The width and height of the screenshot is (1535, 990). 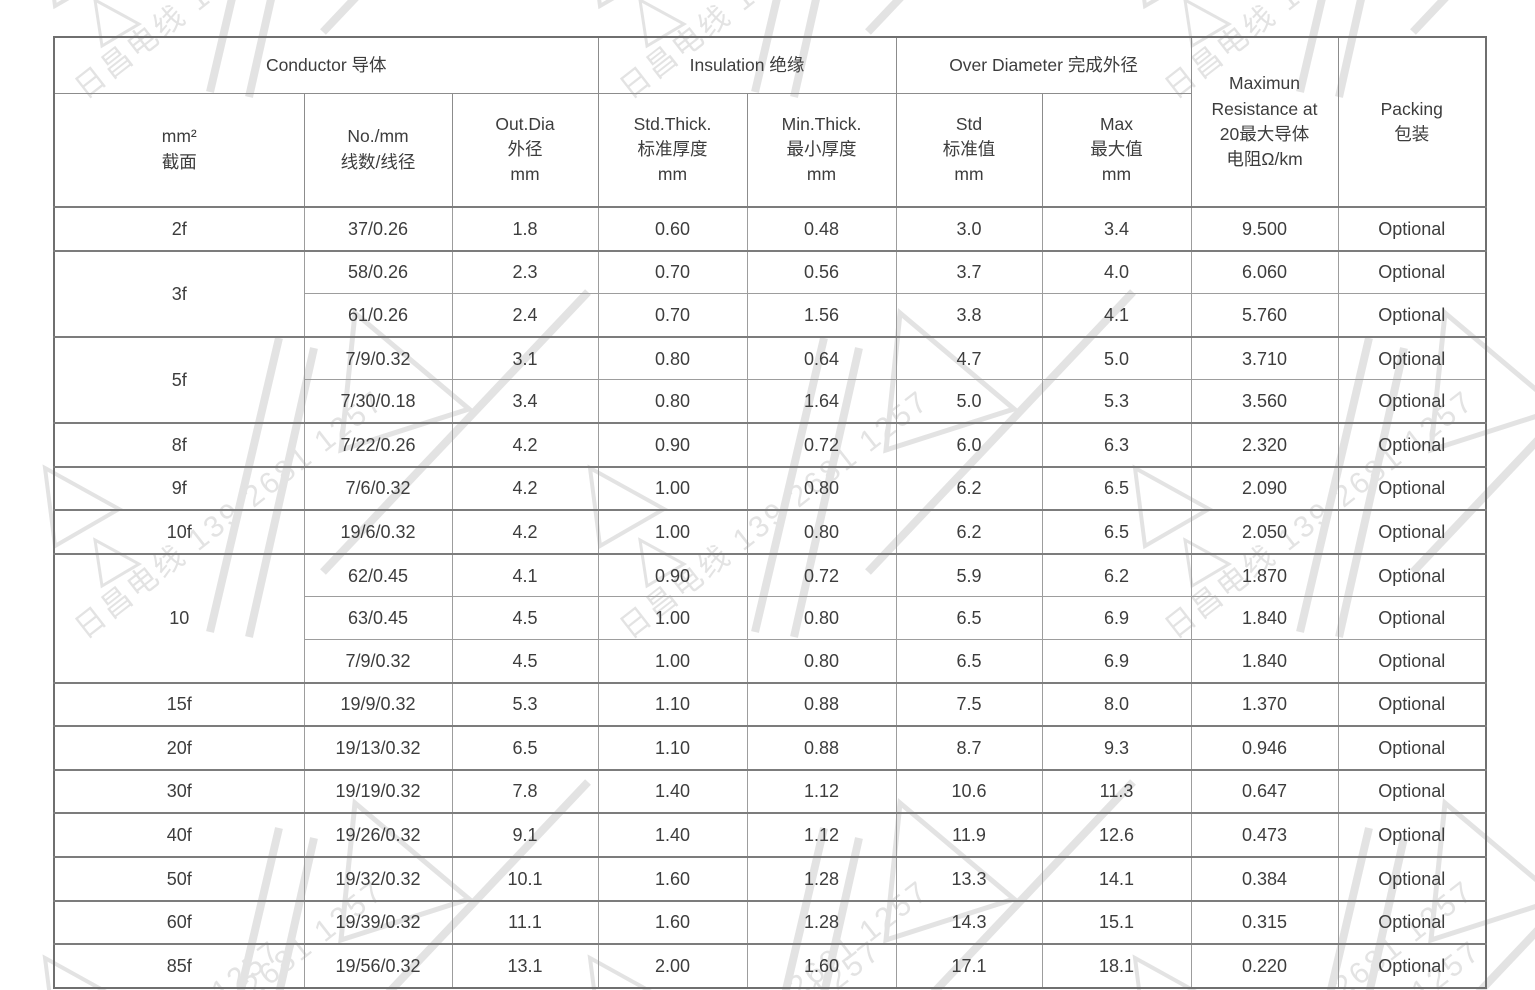 I want to click on value-cell: 1.60, so click(x=672, y=922).